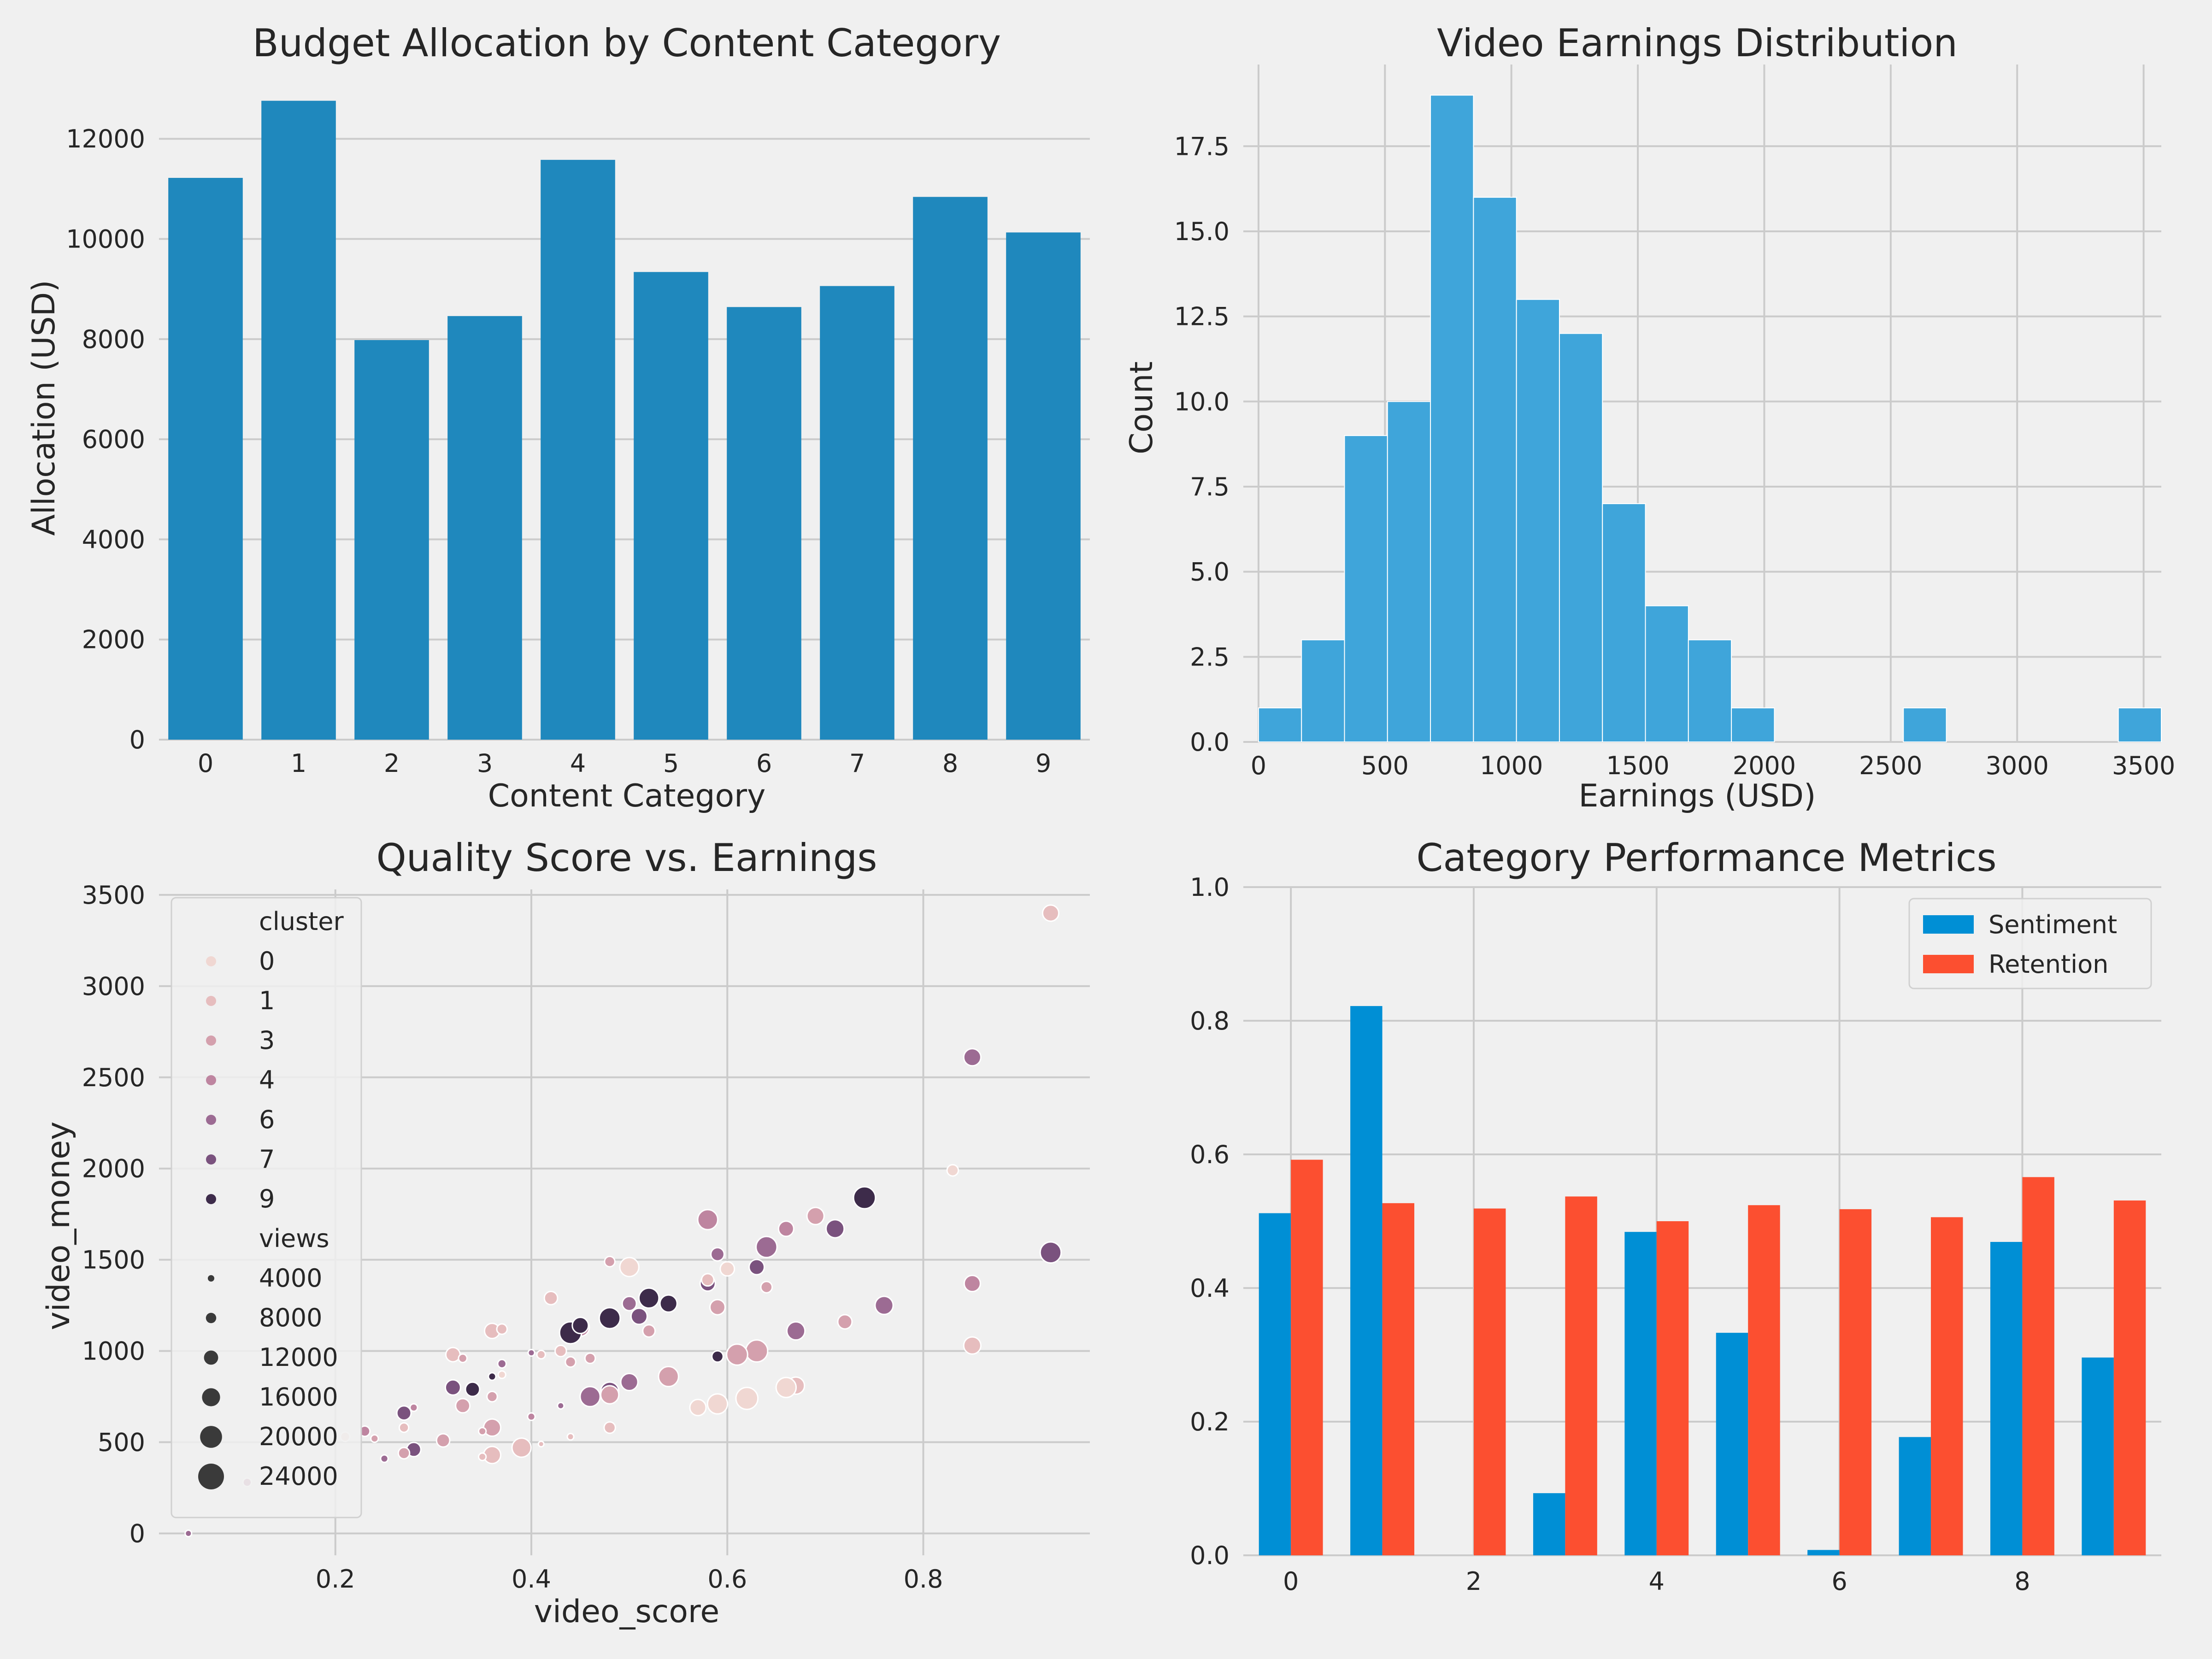  I want to click on chart-title: Budget Allocation by Content Category, so click(627, 43).